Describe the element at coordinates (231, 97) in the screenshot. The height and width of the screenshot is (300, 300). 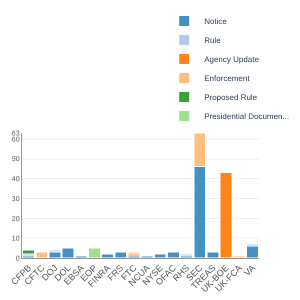
I see `legend-label: Proposed Rule` at that location.